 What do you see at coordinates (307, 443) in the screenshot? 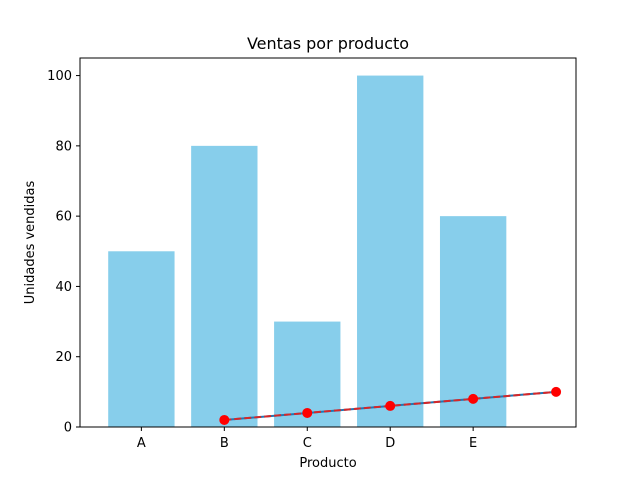
I see `x-tick-label: C` at bounding box center [307, 443].